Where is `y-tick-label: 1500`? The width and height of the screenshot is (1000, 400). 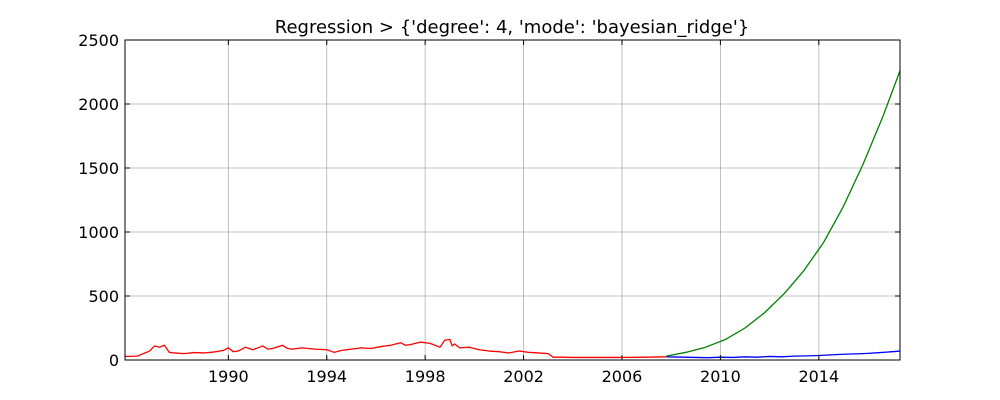
y-tick-label: 1500 is located at coordinates (98, 168).